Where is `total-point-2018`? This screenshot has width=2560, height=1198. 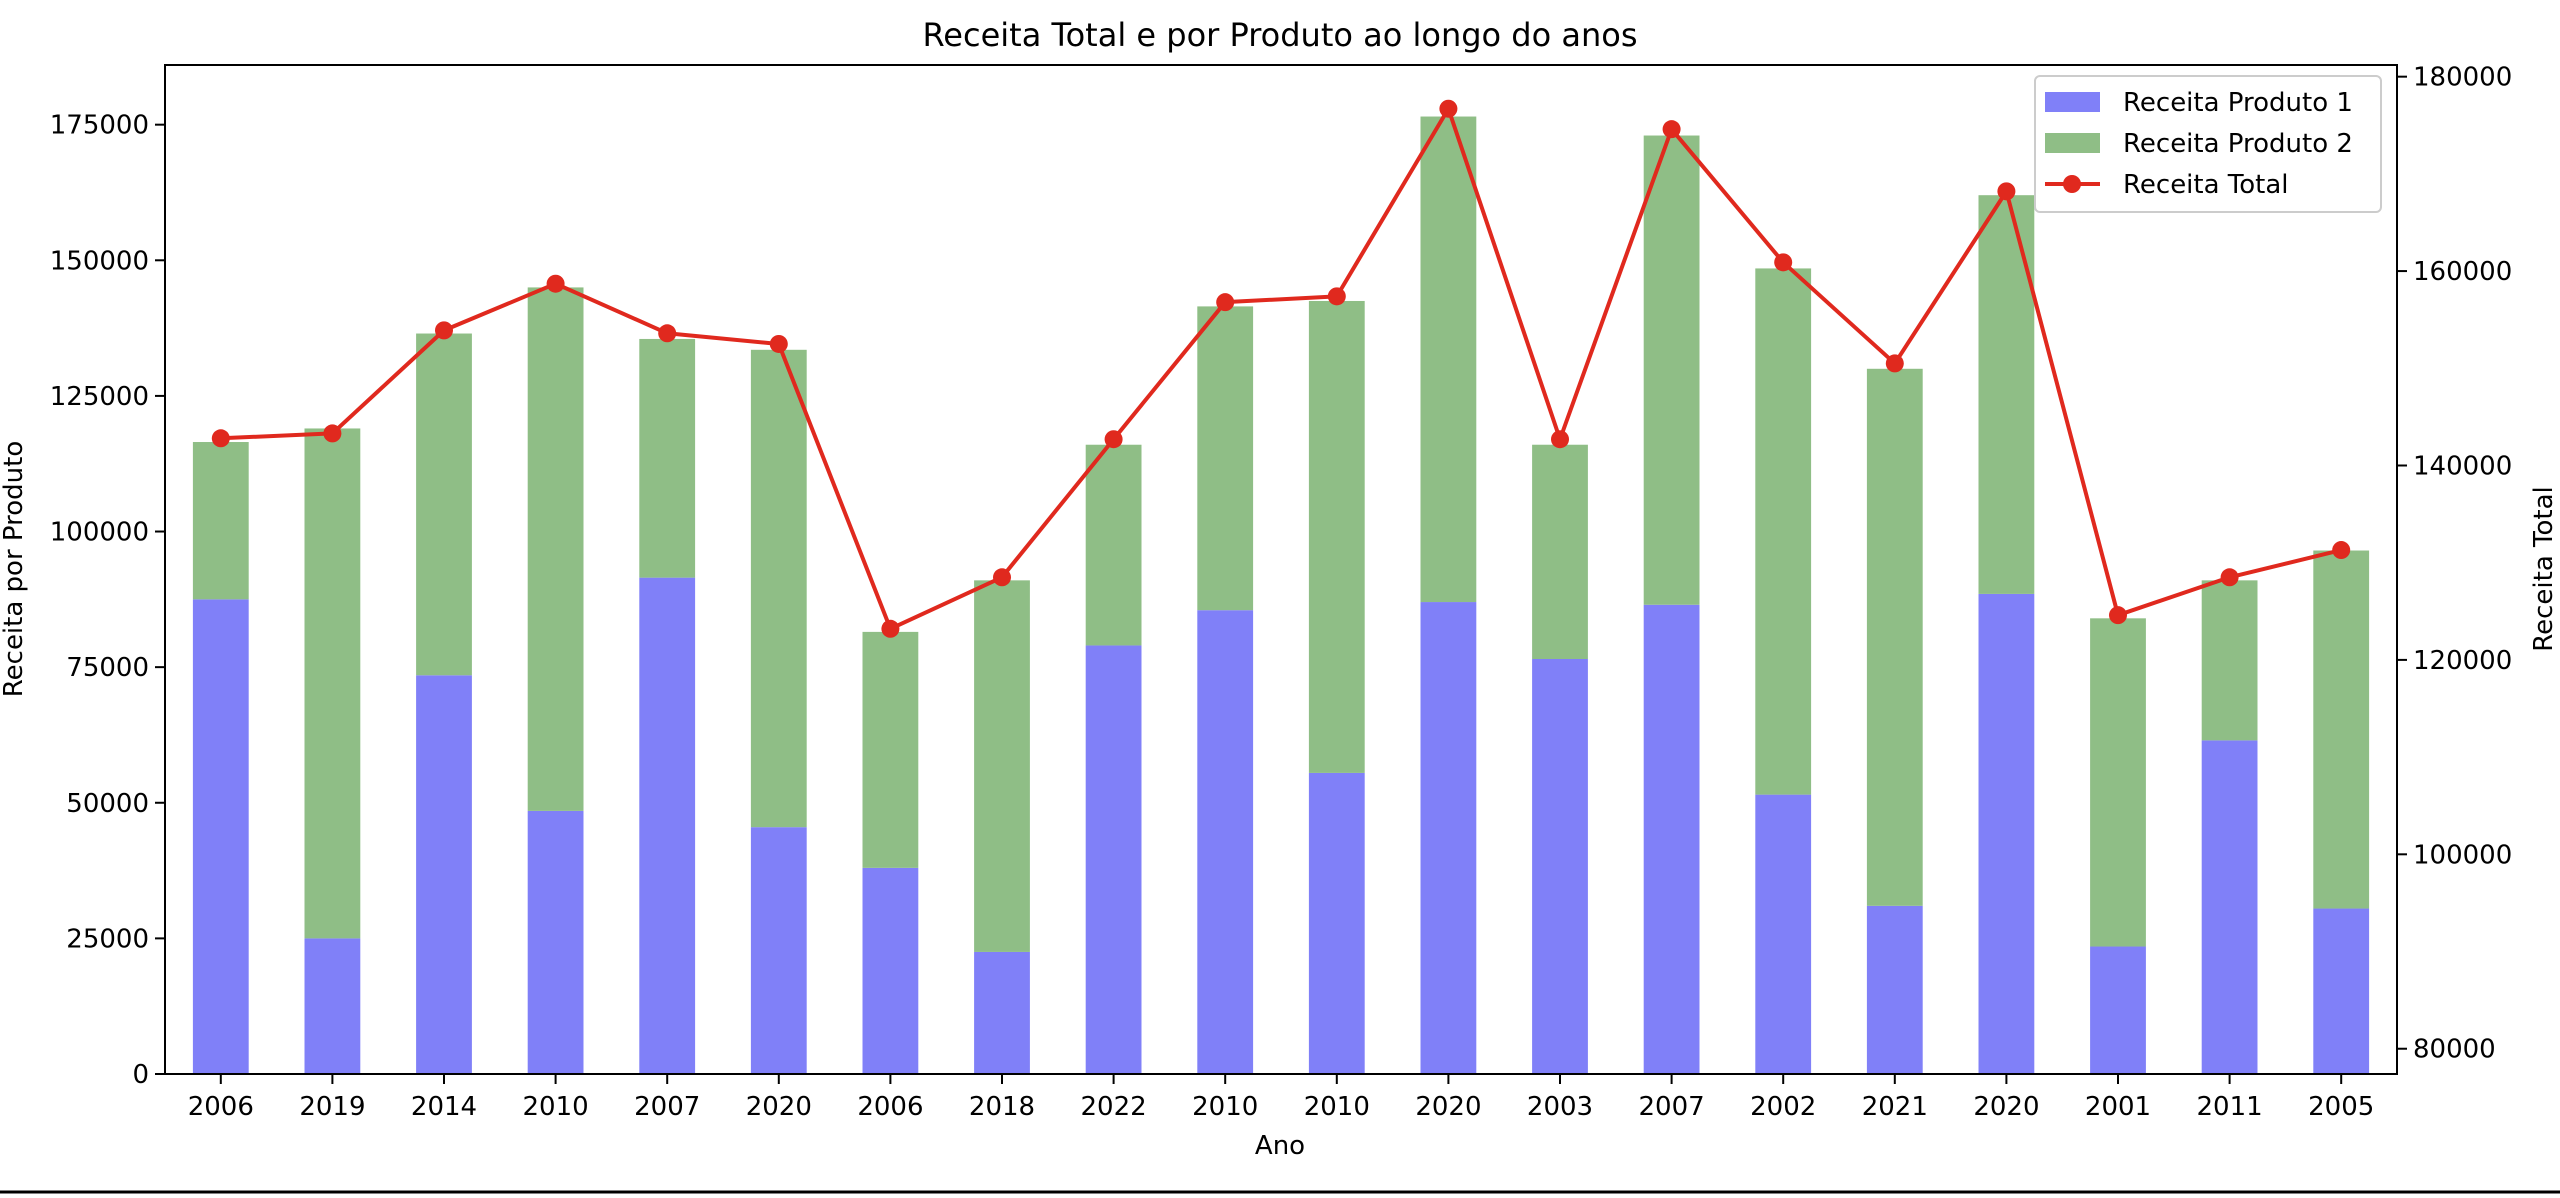
total-point-2018 is located at coordinates (1002, 577).